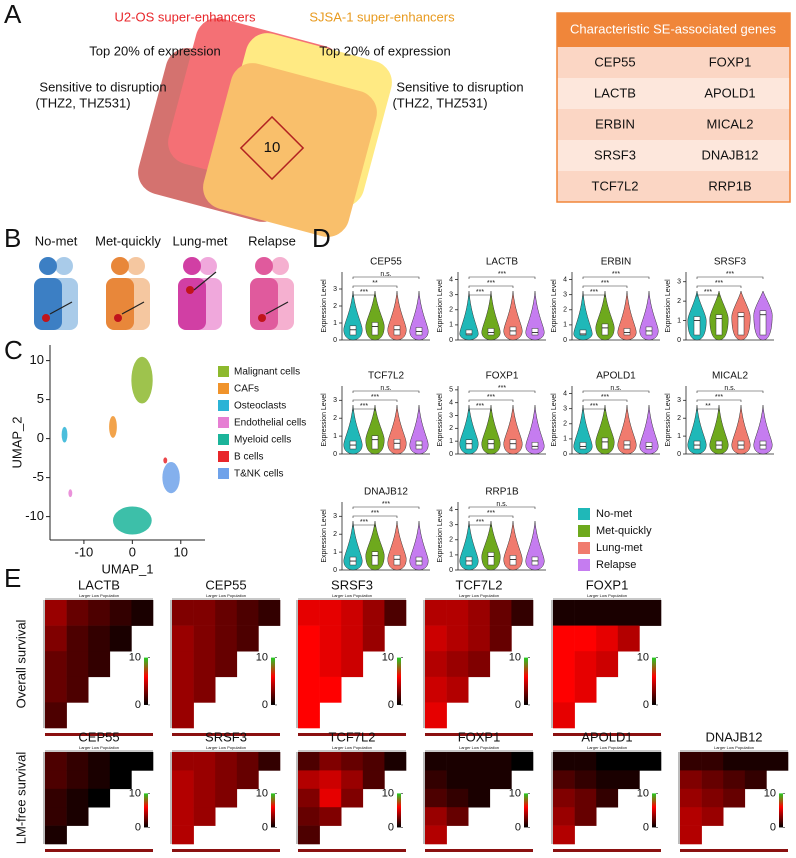 The height and width of the screenshot is (858, 796). I want to click on y-tick-label: 2, so click(679, 418).